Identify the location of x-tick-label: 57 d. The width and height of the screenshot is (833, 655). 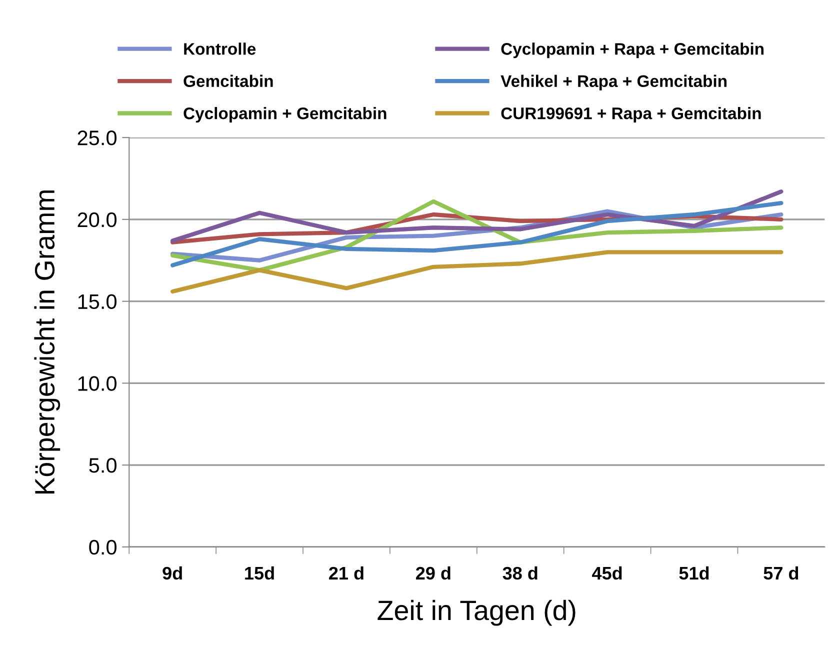
(781, 573).